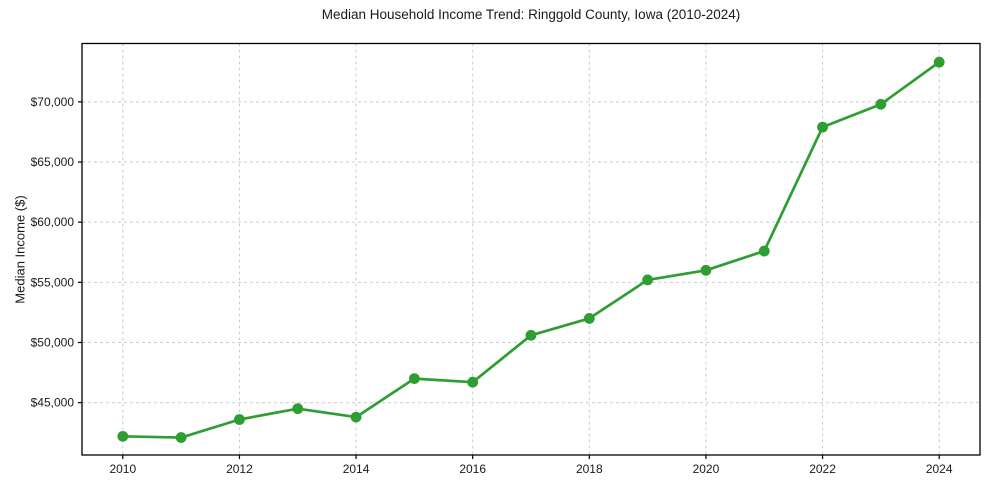  Describe the element at coordinates (53, 342) in the screenshot. I see `y-tick-label: $50,000` at that location.